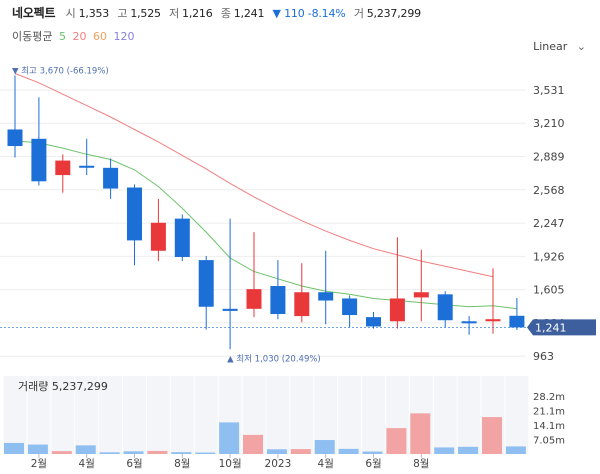 Image resolution: width=600 pixels, height=474 pixels. I want to click on ma120-legend: 120, so click(124, 36).